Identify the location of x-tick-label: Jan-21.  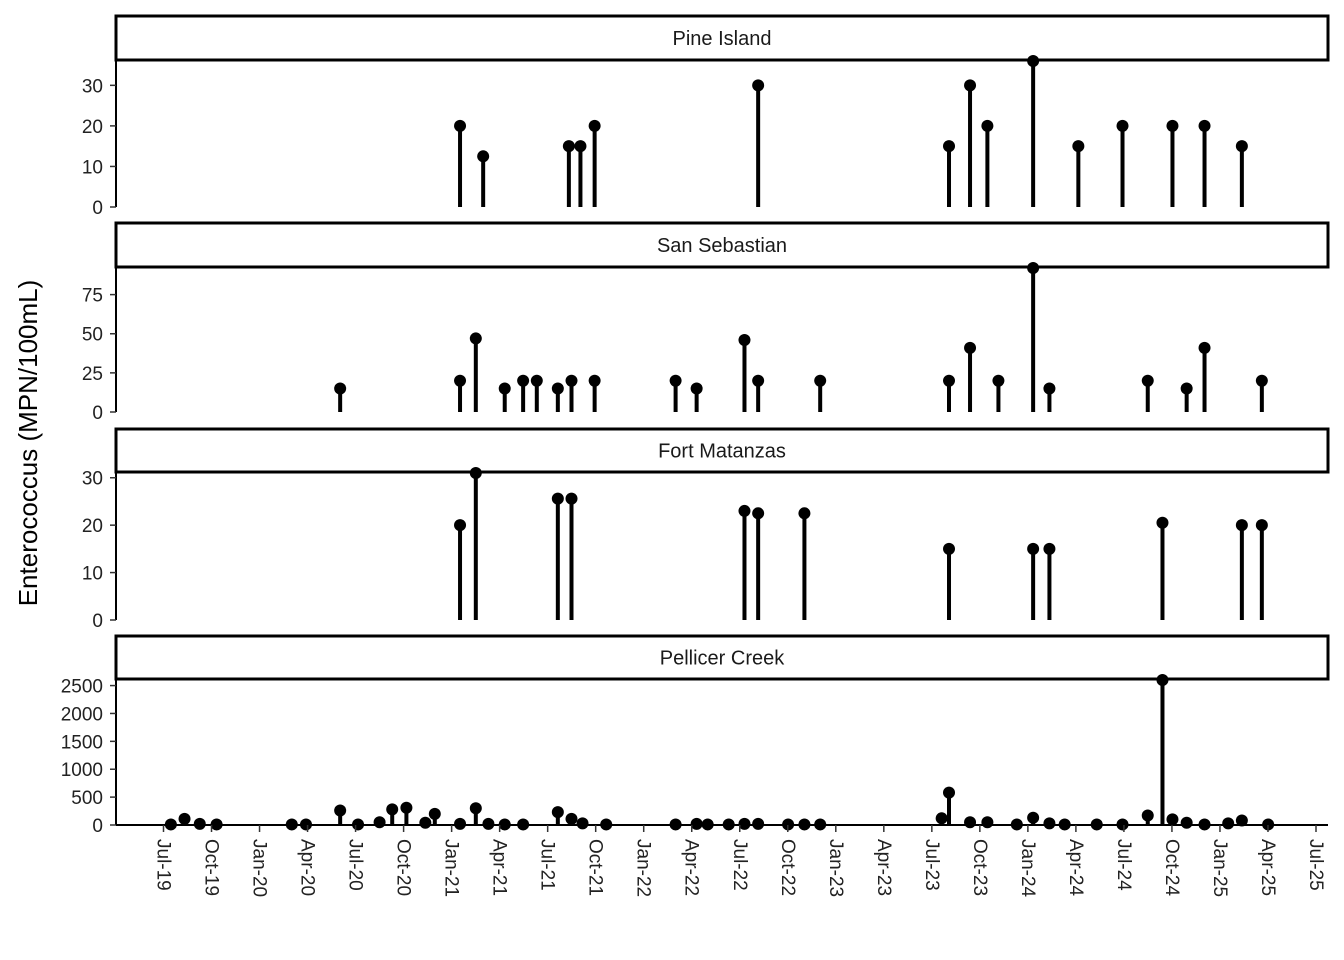
(451, 868).